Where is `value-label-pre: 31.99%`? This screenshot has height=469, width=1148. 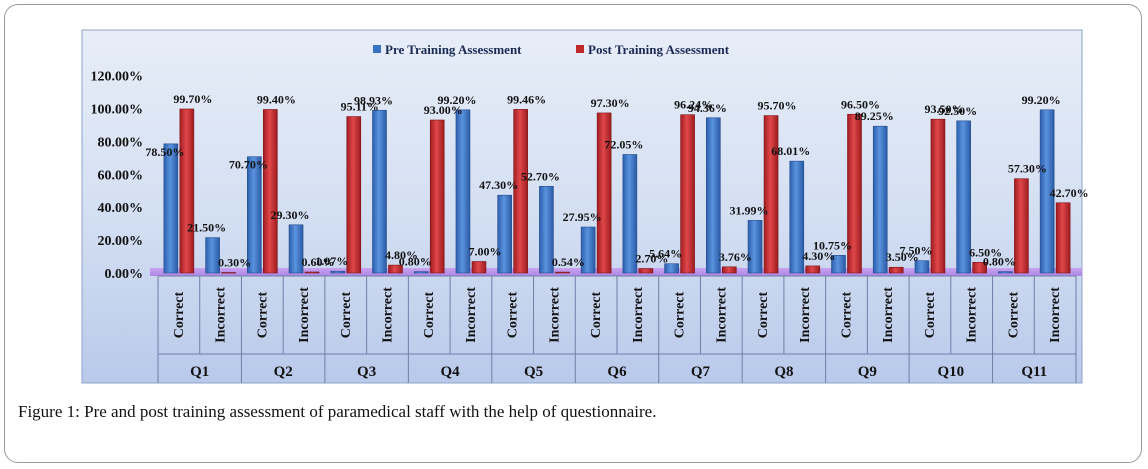 value-label-pre: 31.99% is located at coordinates (749, 210).